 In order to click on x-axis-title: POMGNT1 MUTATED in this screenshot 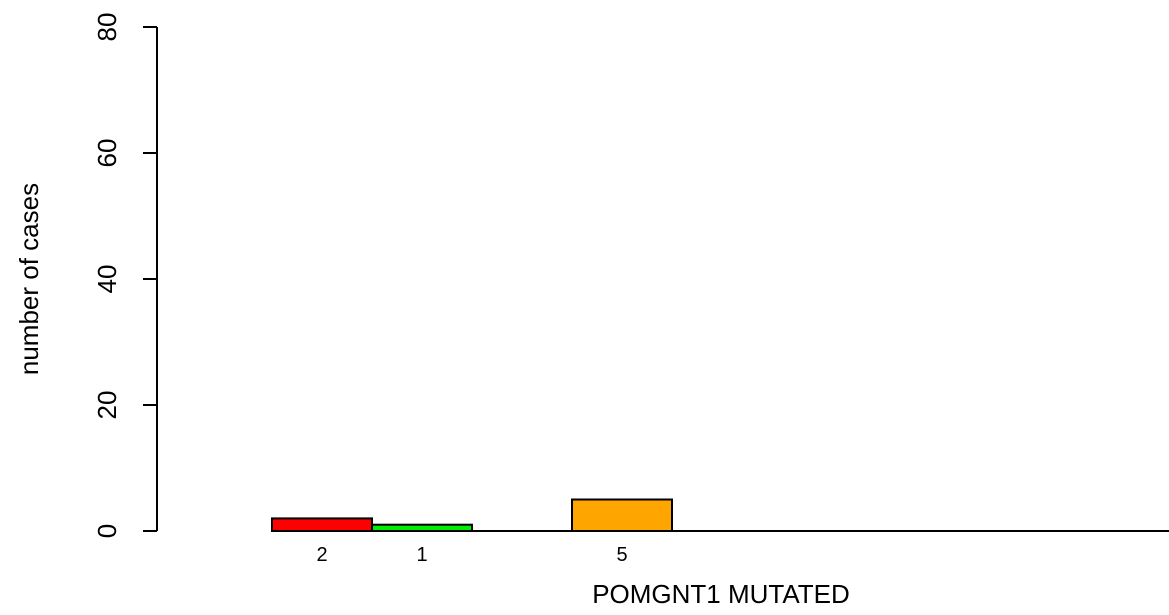, I will do `click(721, 594)`.